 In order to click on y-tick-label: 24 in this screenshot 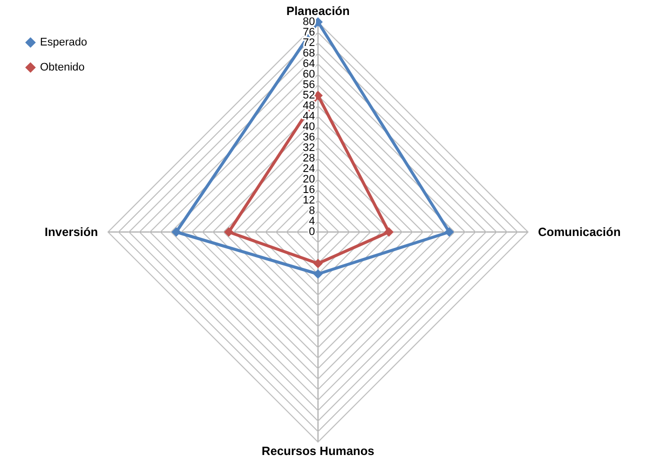, I will do `click(308, 169)`.